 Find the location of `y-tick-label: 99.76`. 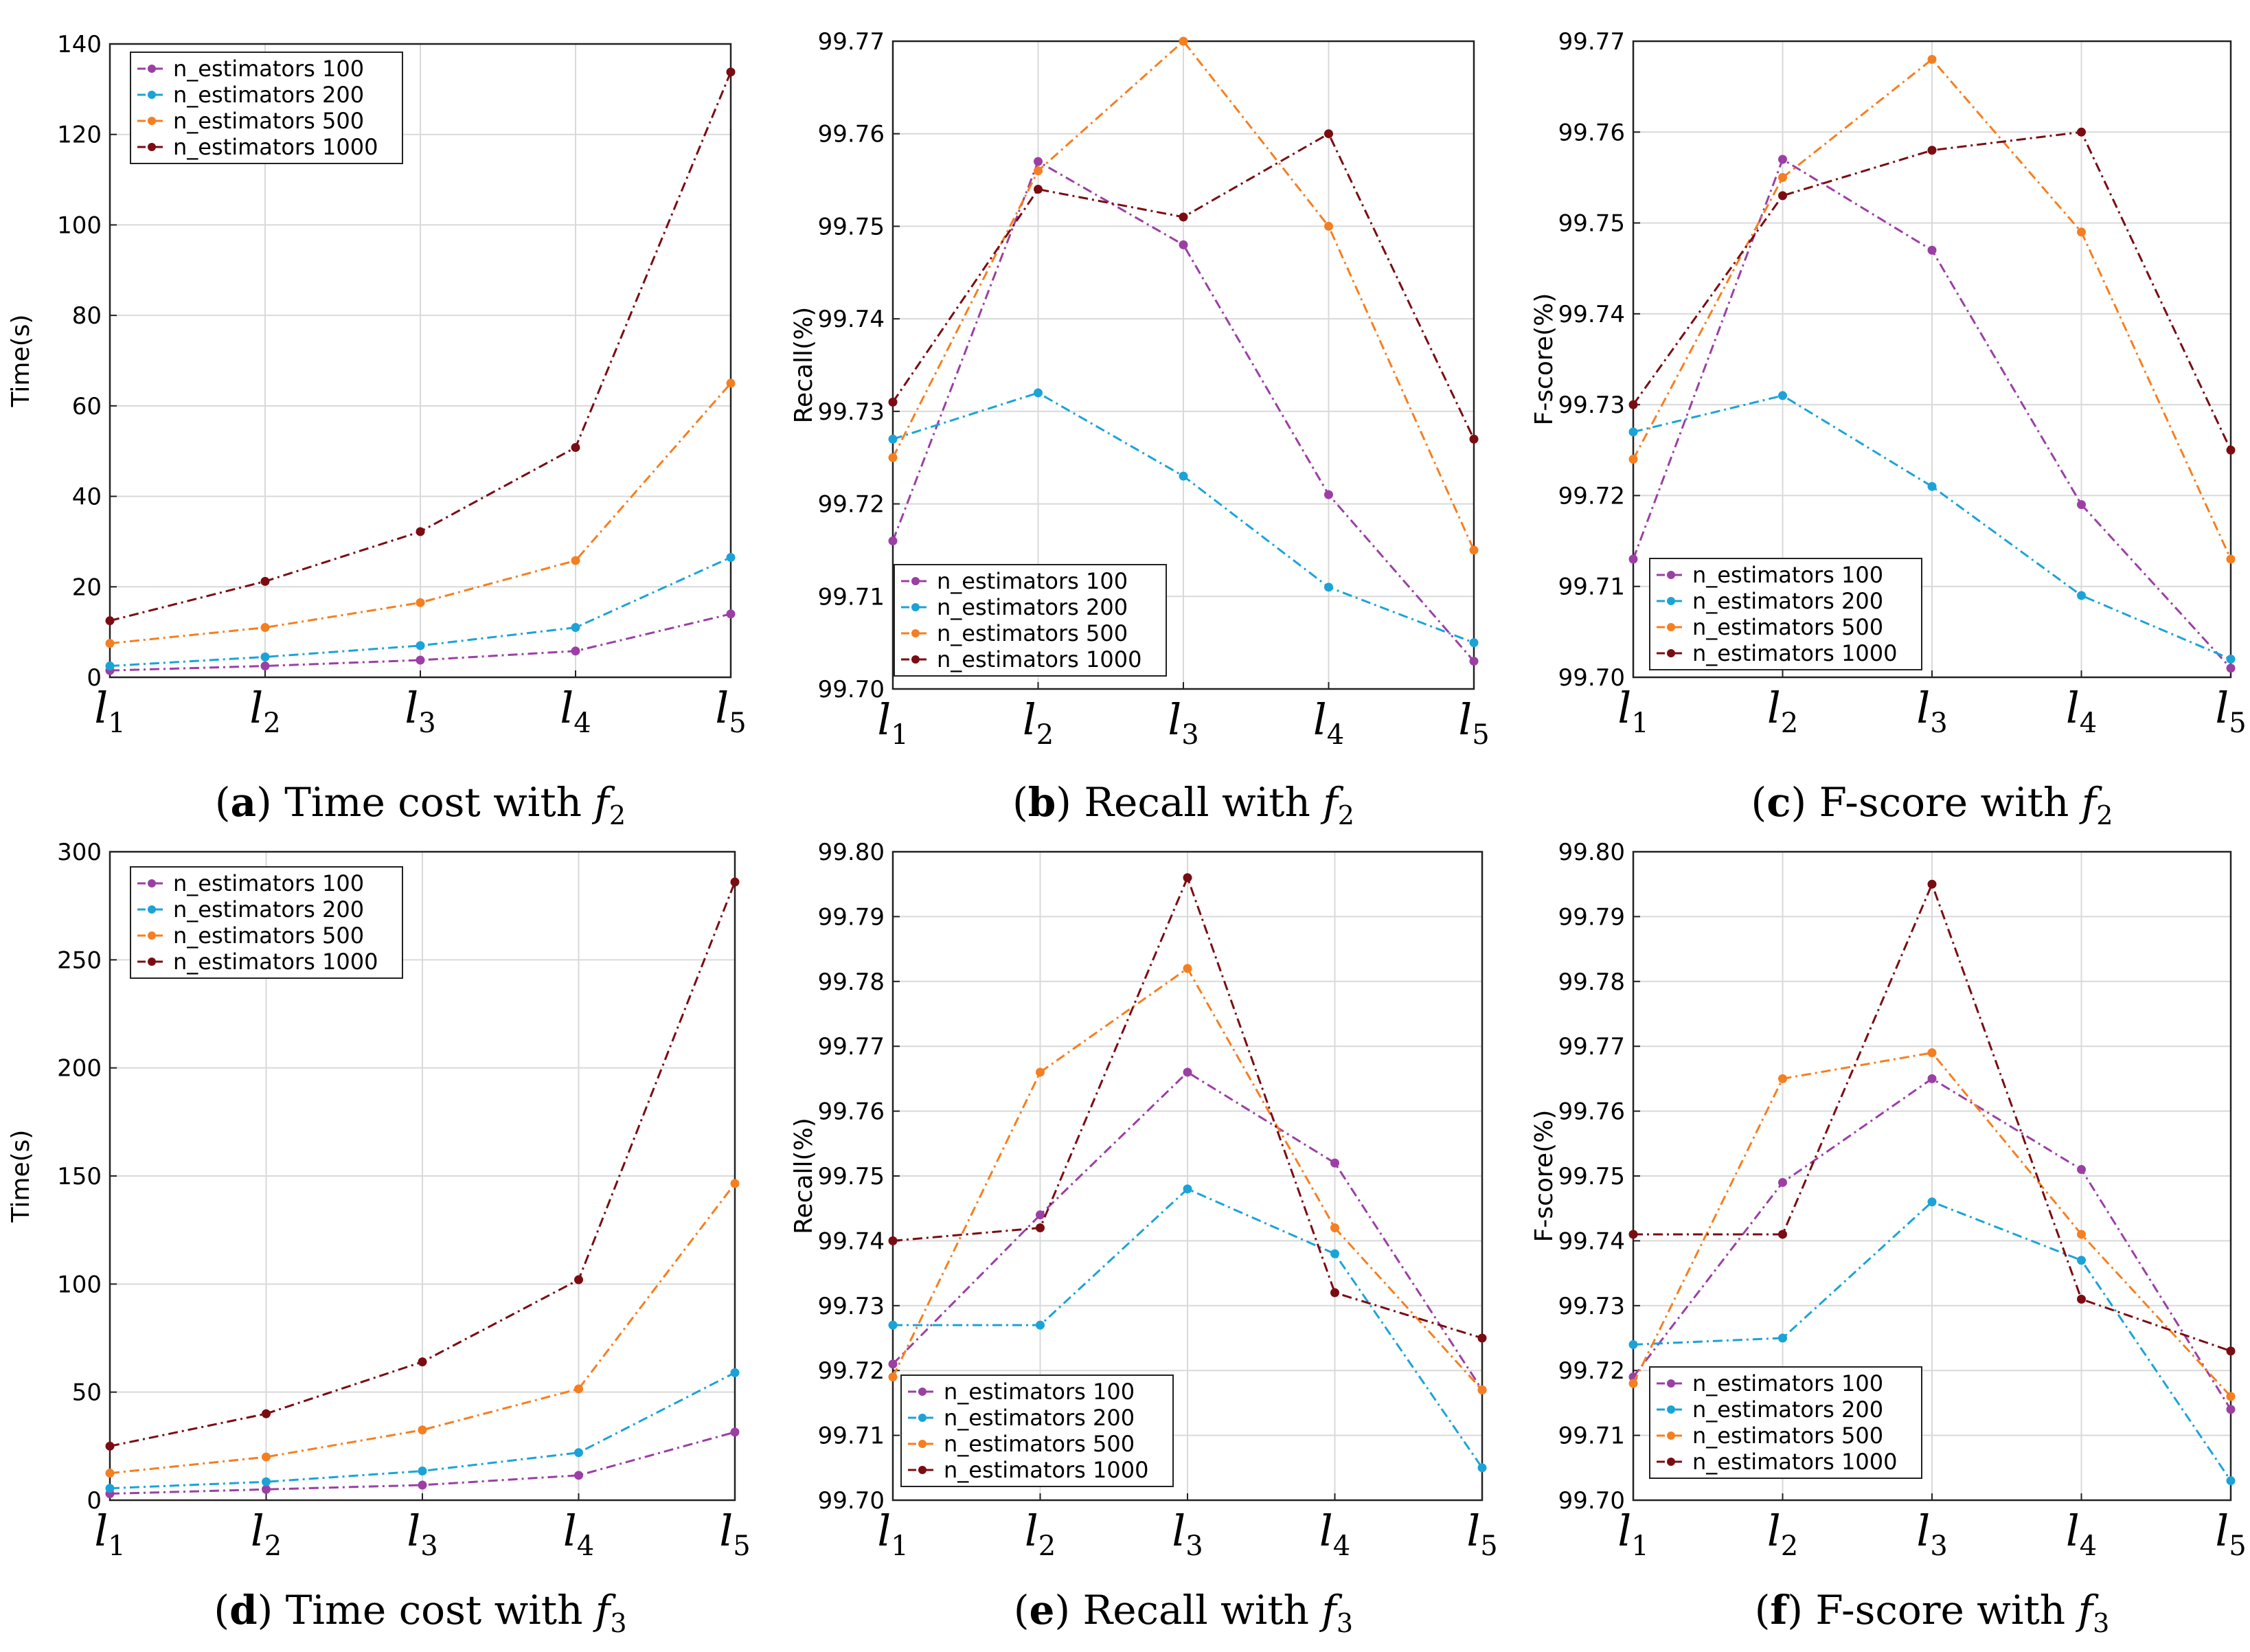

y-tick-label: 99.76 is located at coordinates (851, 134).